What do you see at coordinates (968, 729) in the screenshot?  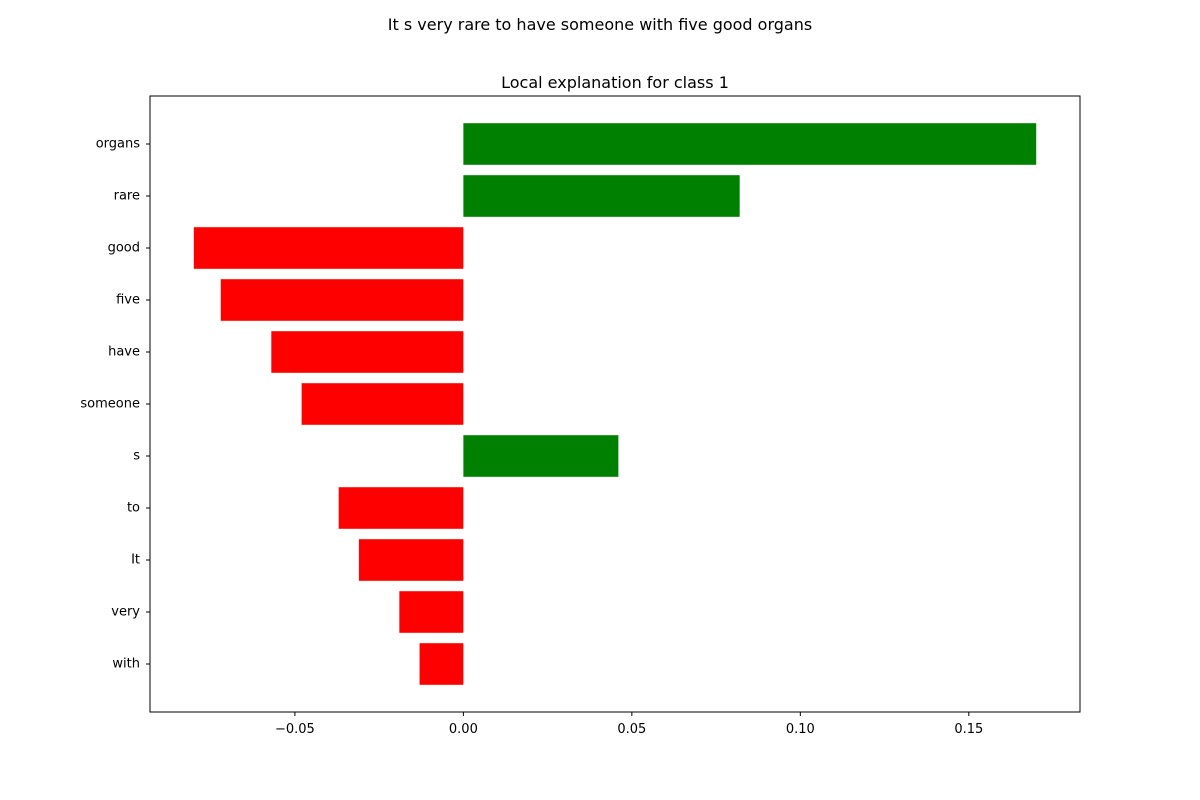 I see `x-tick-label: 0.15` at bounding box center [968, 729].